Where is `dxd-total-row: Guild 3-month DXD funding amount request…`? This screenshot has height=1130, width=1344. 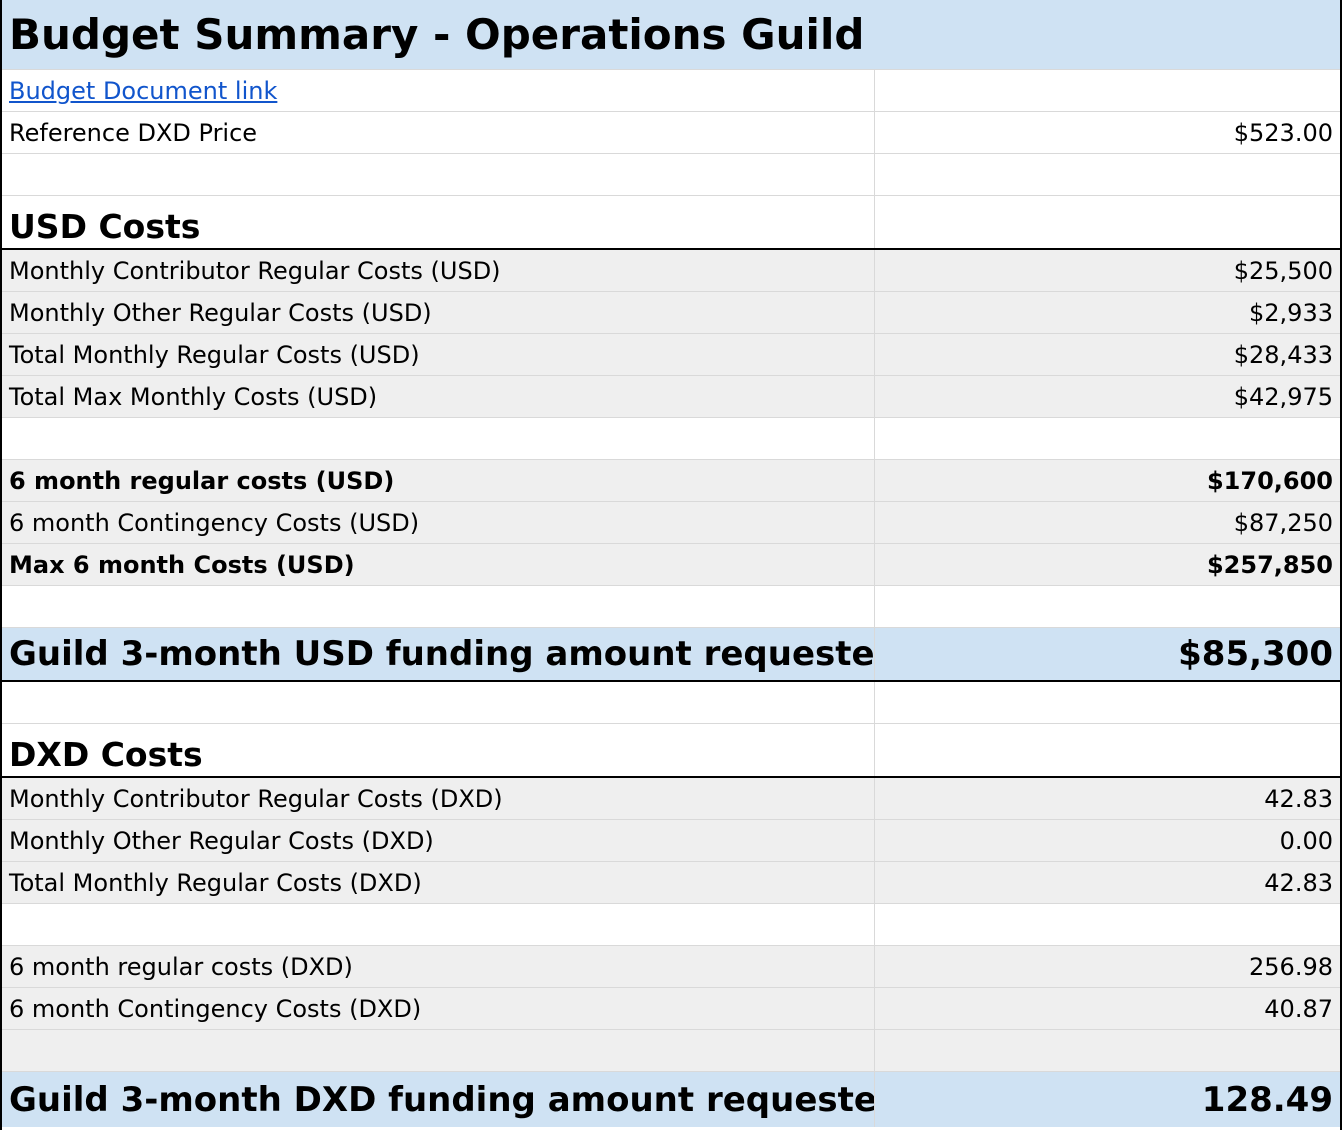 dxd-total-row: Guild 3-month DXD funding amount request… is located at coordinates (671, 1099).